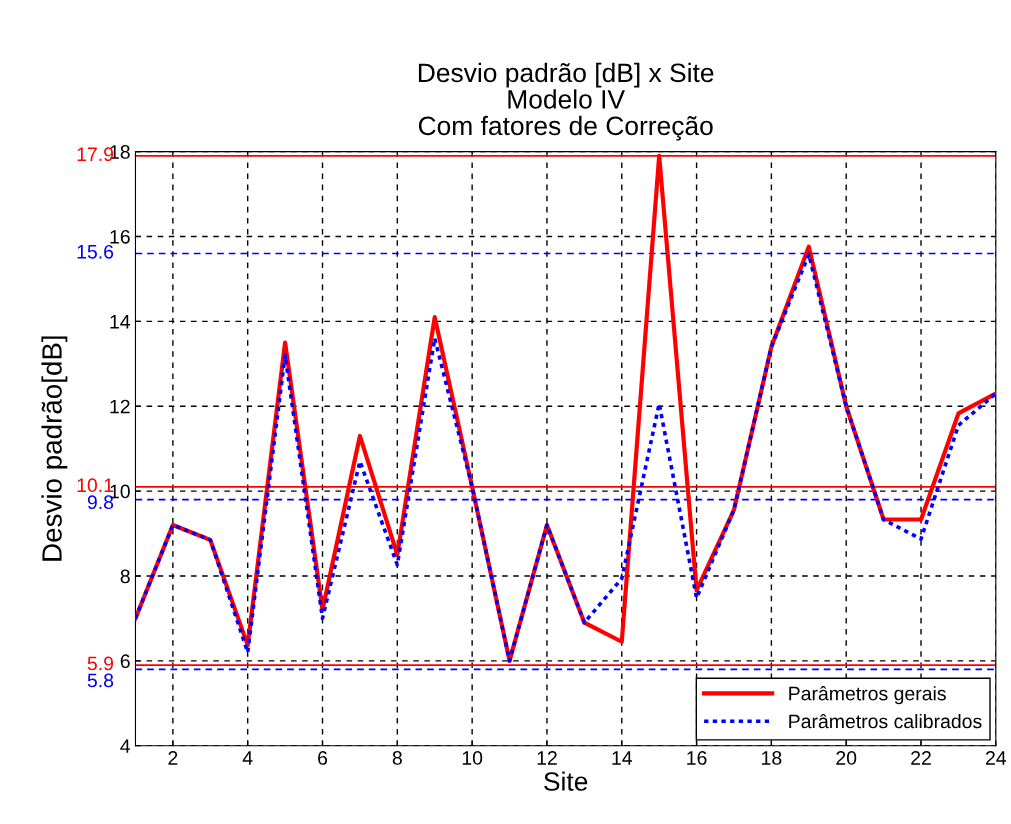 This screenshot has width=1011, height=824. What do you see at coordinates (120, 406) in the screenshot?
I see `y-tick-label: 12` at bounding box center [120, 406].